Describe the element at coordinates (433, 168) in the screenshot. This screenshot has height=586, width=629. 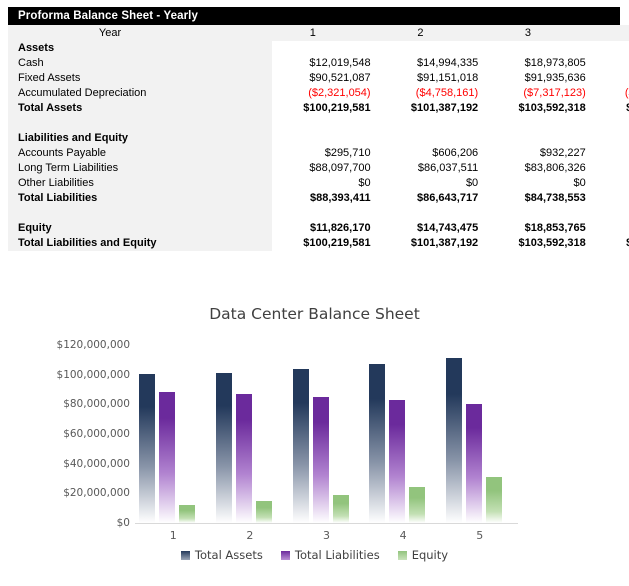
I see `table-cell: $86,037,511` at that location.